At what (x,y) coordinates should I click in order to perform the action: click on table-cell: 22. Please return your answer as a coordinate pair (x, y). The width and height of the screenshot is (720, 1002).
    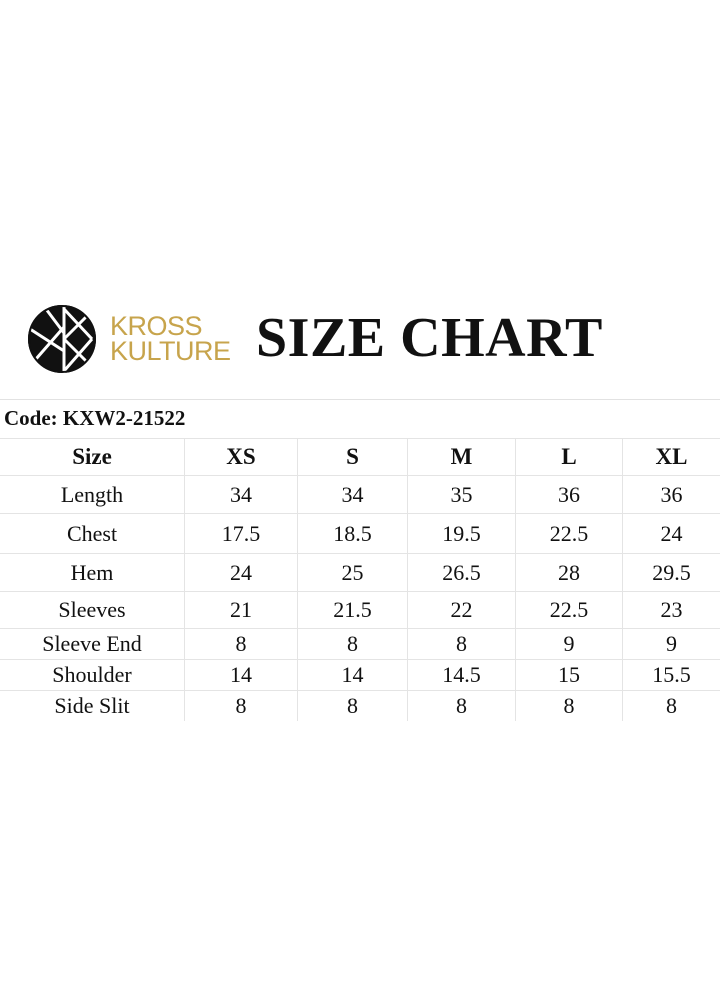
    Looking at the image, I should click on (461, 610).